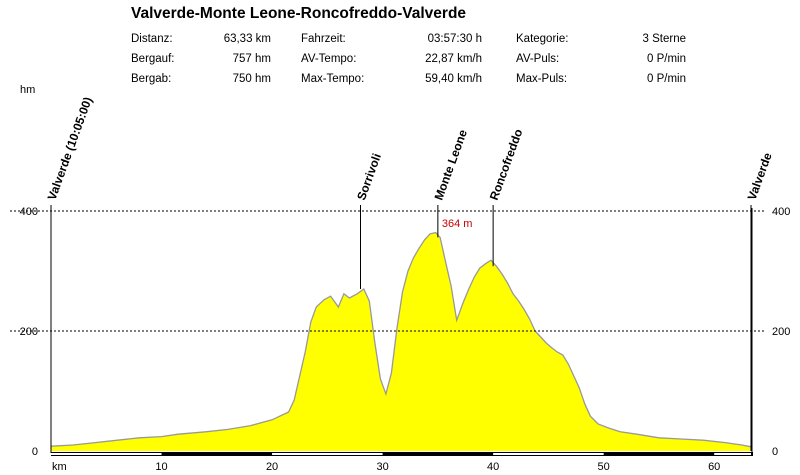 Image resolution: width=800 pixels, height=475 pixels. I want to click on x-tick-label: 40, so click(493, 467).